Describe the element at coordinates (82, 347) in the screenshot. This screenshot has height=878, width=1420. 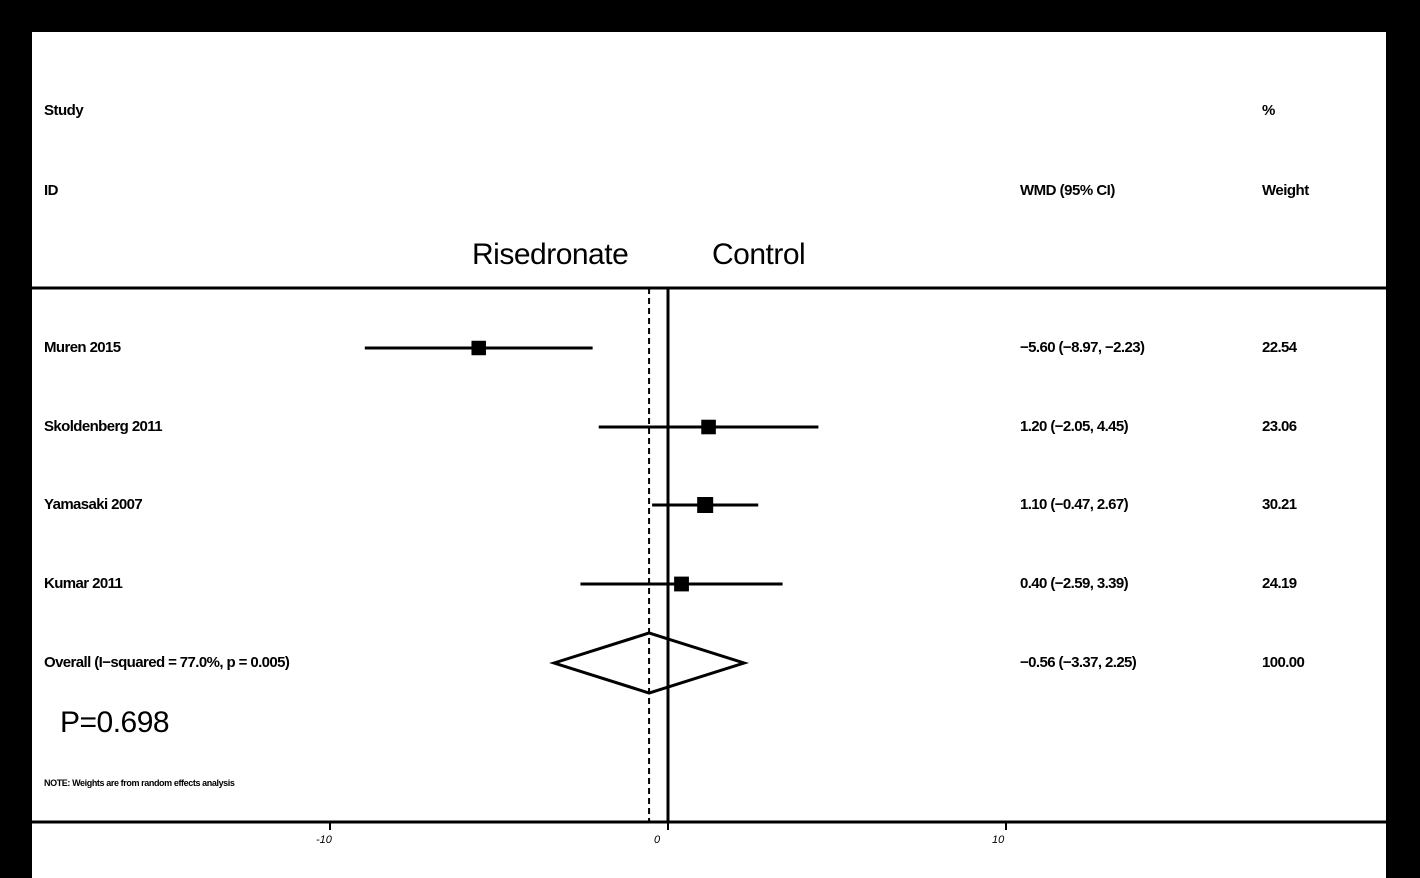
I see `study-name: Muren 2015` at that location.